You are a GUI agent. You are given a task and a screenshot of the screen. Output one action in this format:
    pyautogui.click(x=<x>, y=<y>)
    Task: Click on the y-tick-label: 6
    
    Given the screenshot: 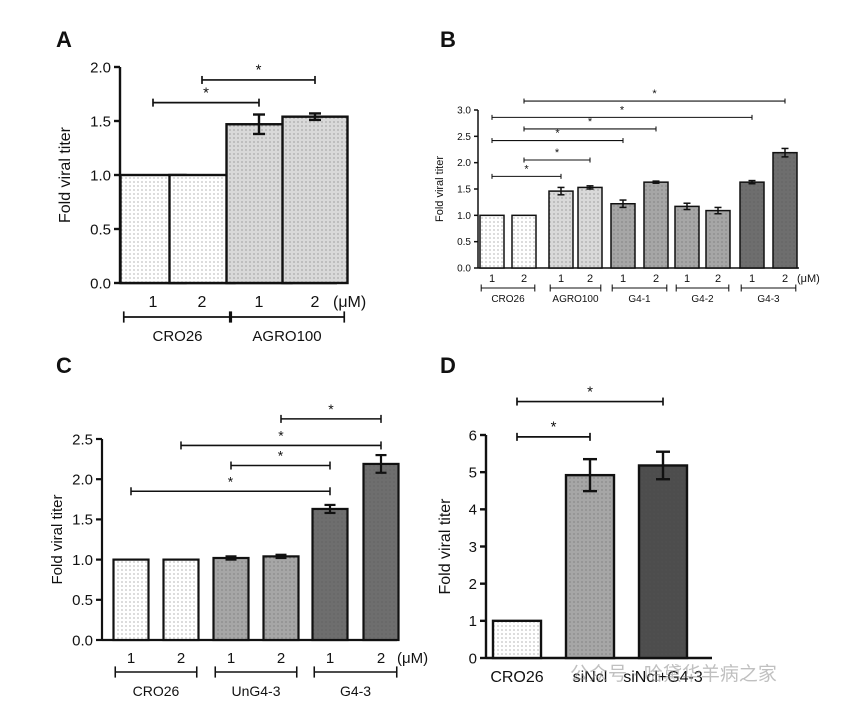 What is the action you would take?
    pyautogui.click(x=473, y=435)
    